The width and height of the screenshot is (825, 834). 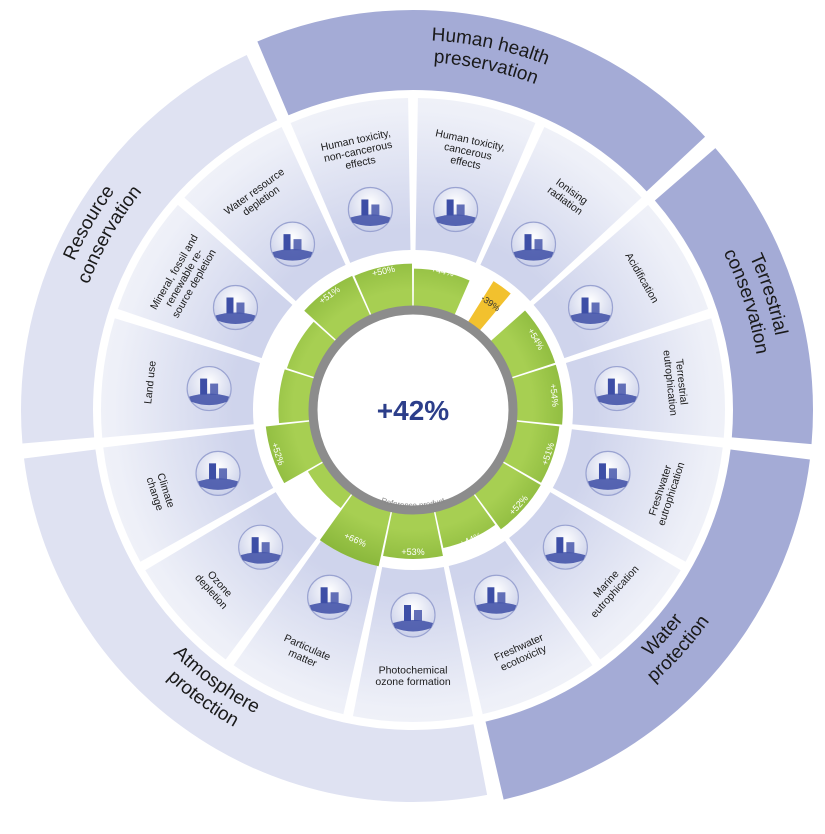 I want to click on result-bar-human-toxicity-cancerous-effects, so click(x=441, y=291).